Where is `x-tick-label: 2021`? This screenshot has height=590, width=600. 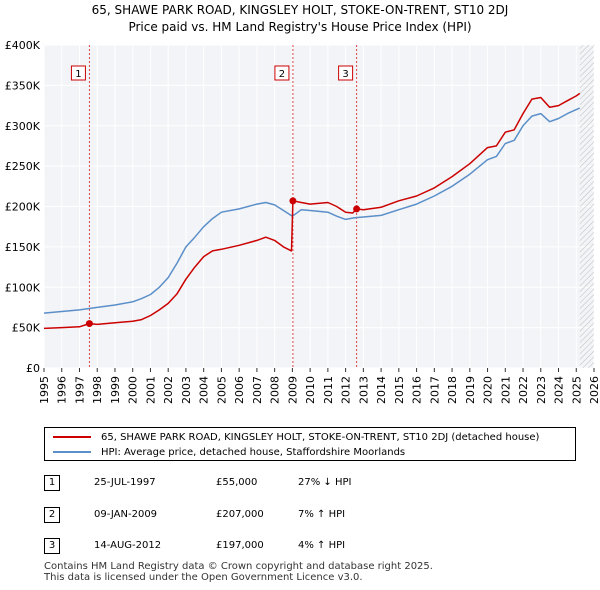 x-tick-label: 2021 is located at coordinates (505, 390).